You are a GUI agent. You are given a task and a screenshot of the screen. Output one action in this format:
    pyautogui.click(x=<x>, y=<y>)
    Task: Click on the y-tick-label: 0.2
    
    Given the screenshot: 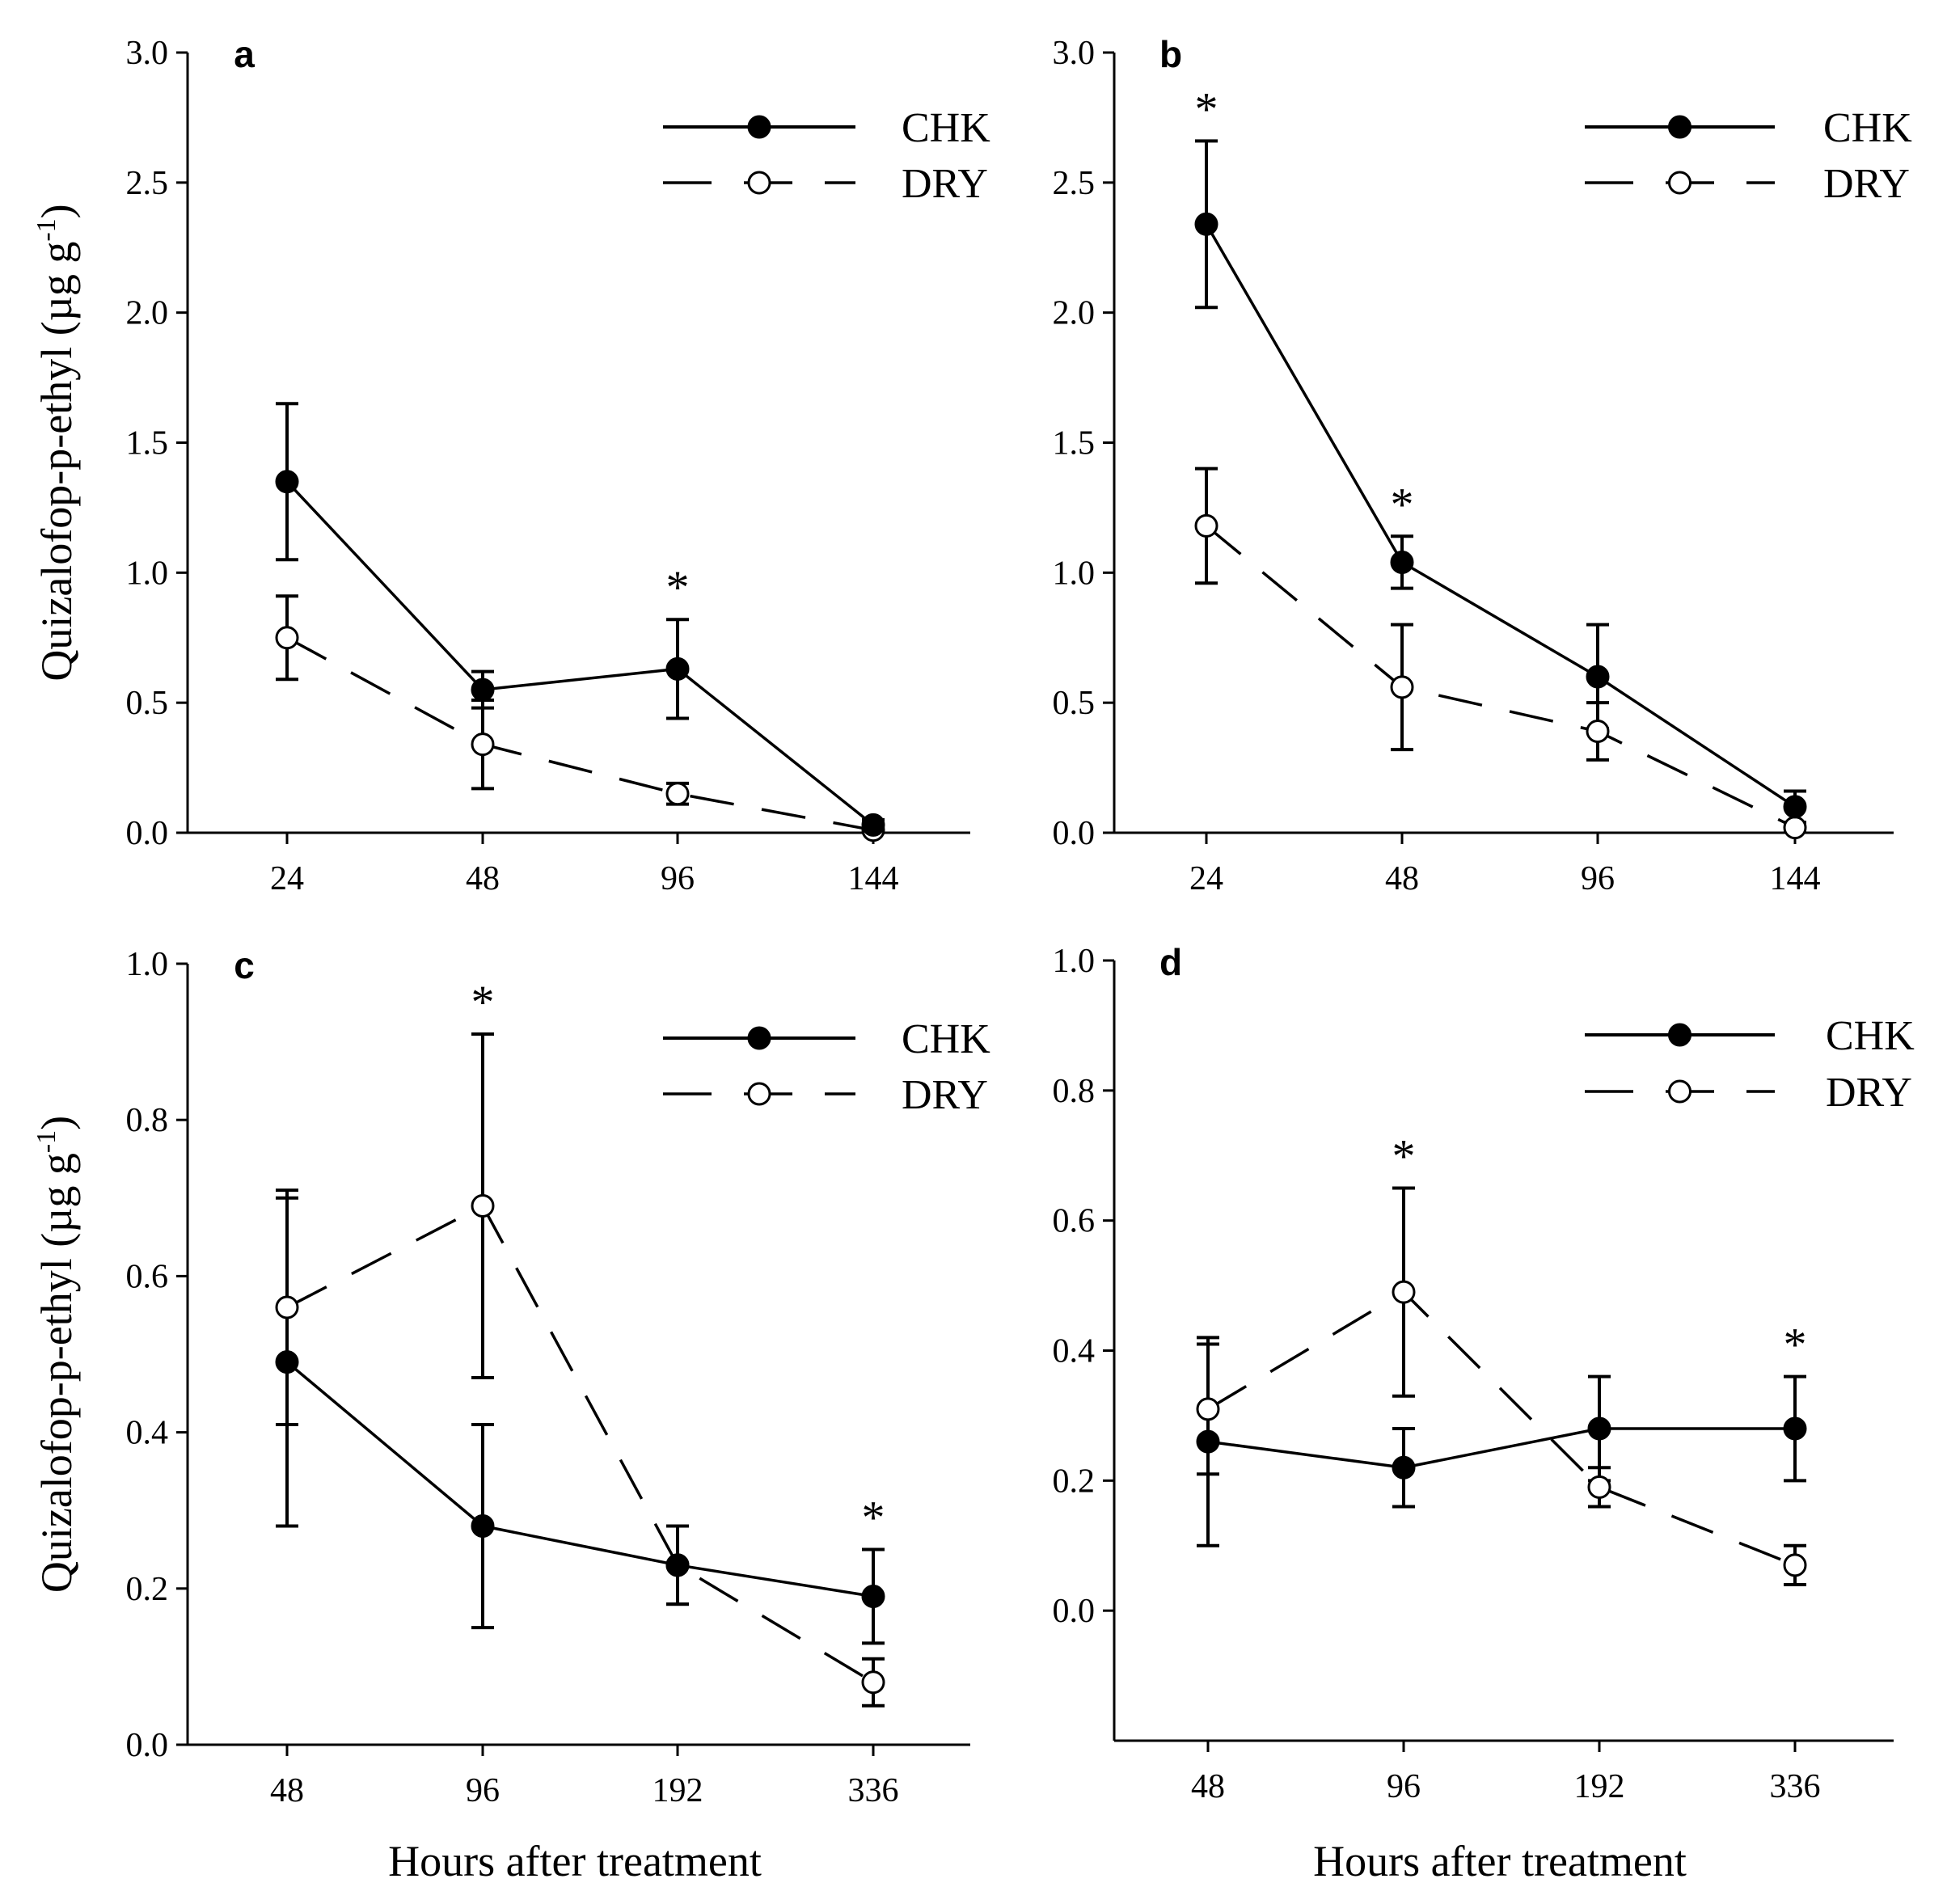 What is the action you would take?
    pyautogui.click(x=147, y=1590)
    